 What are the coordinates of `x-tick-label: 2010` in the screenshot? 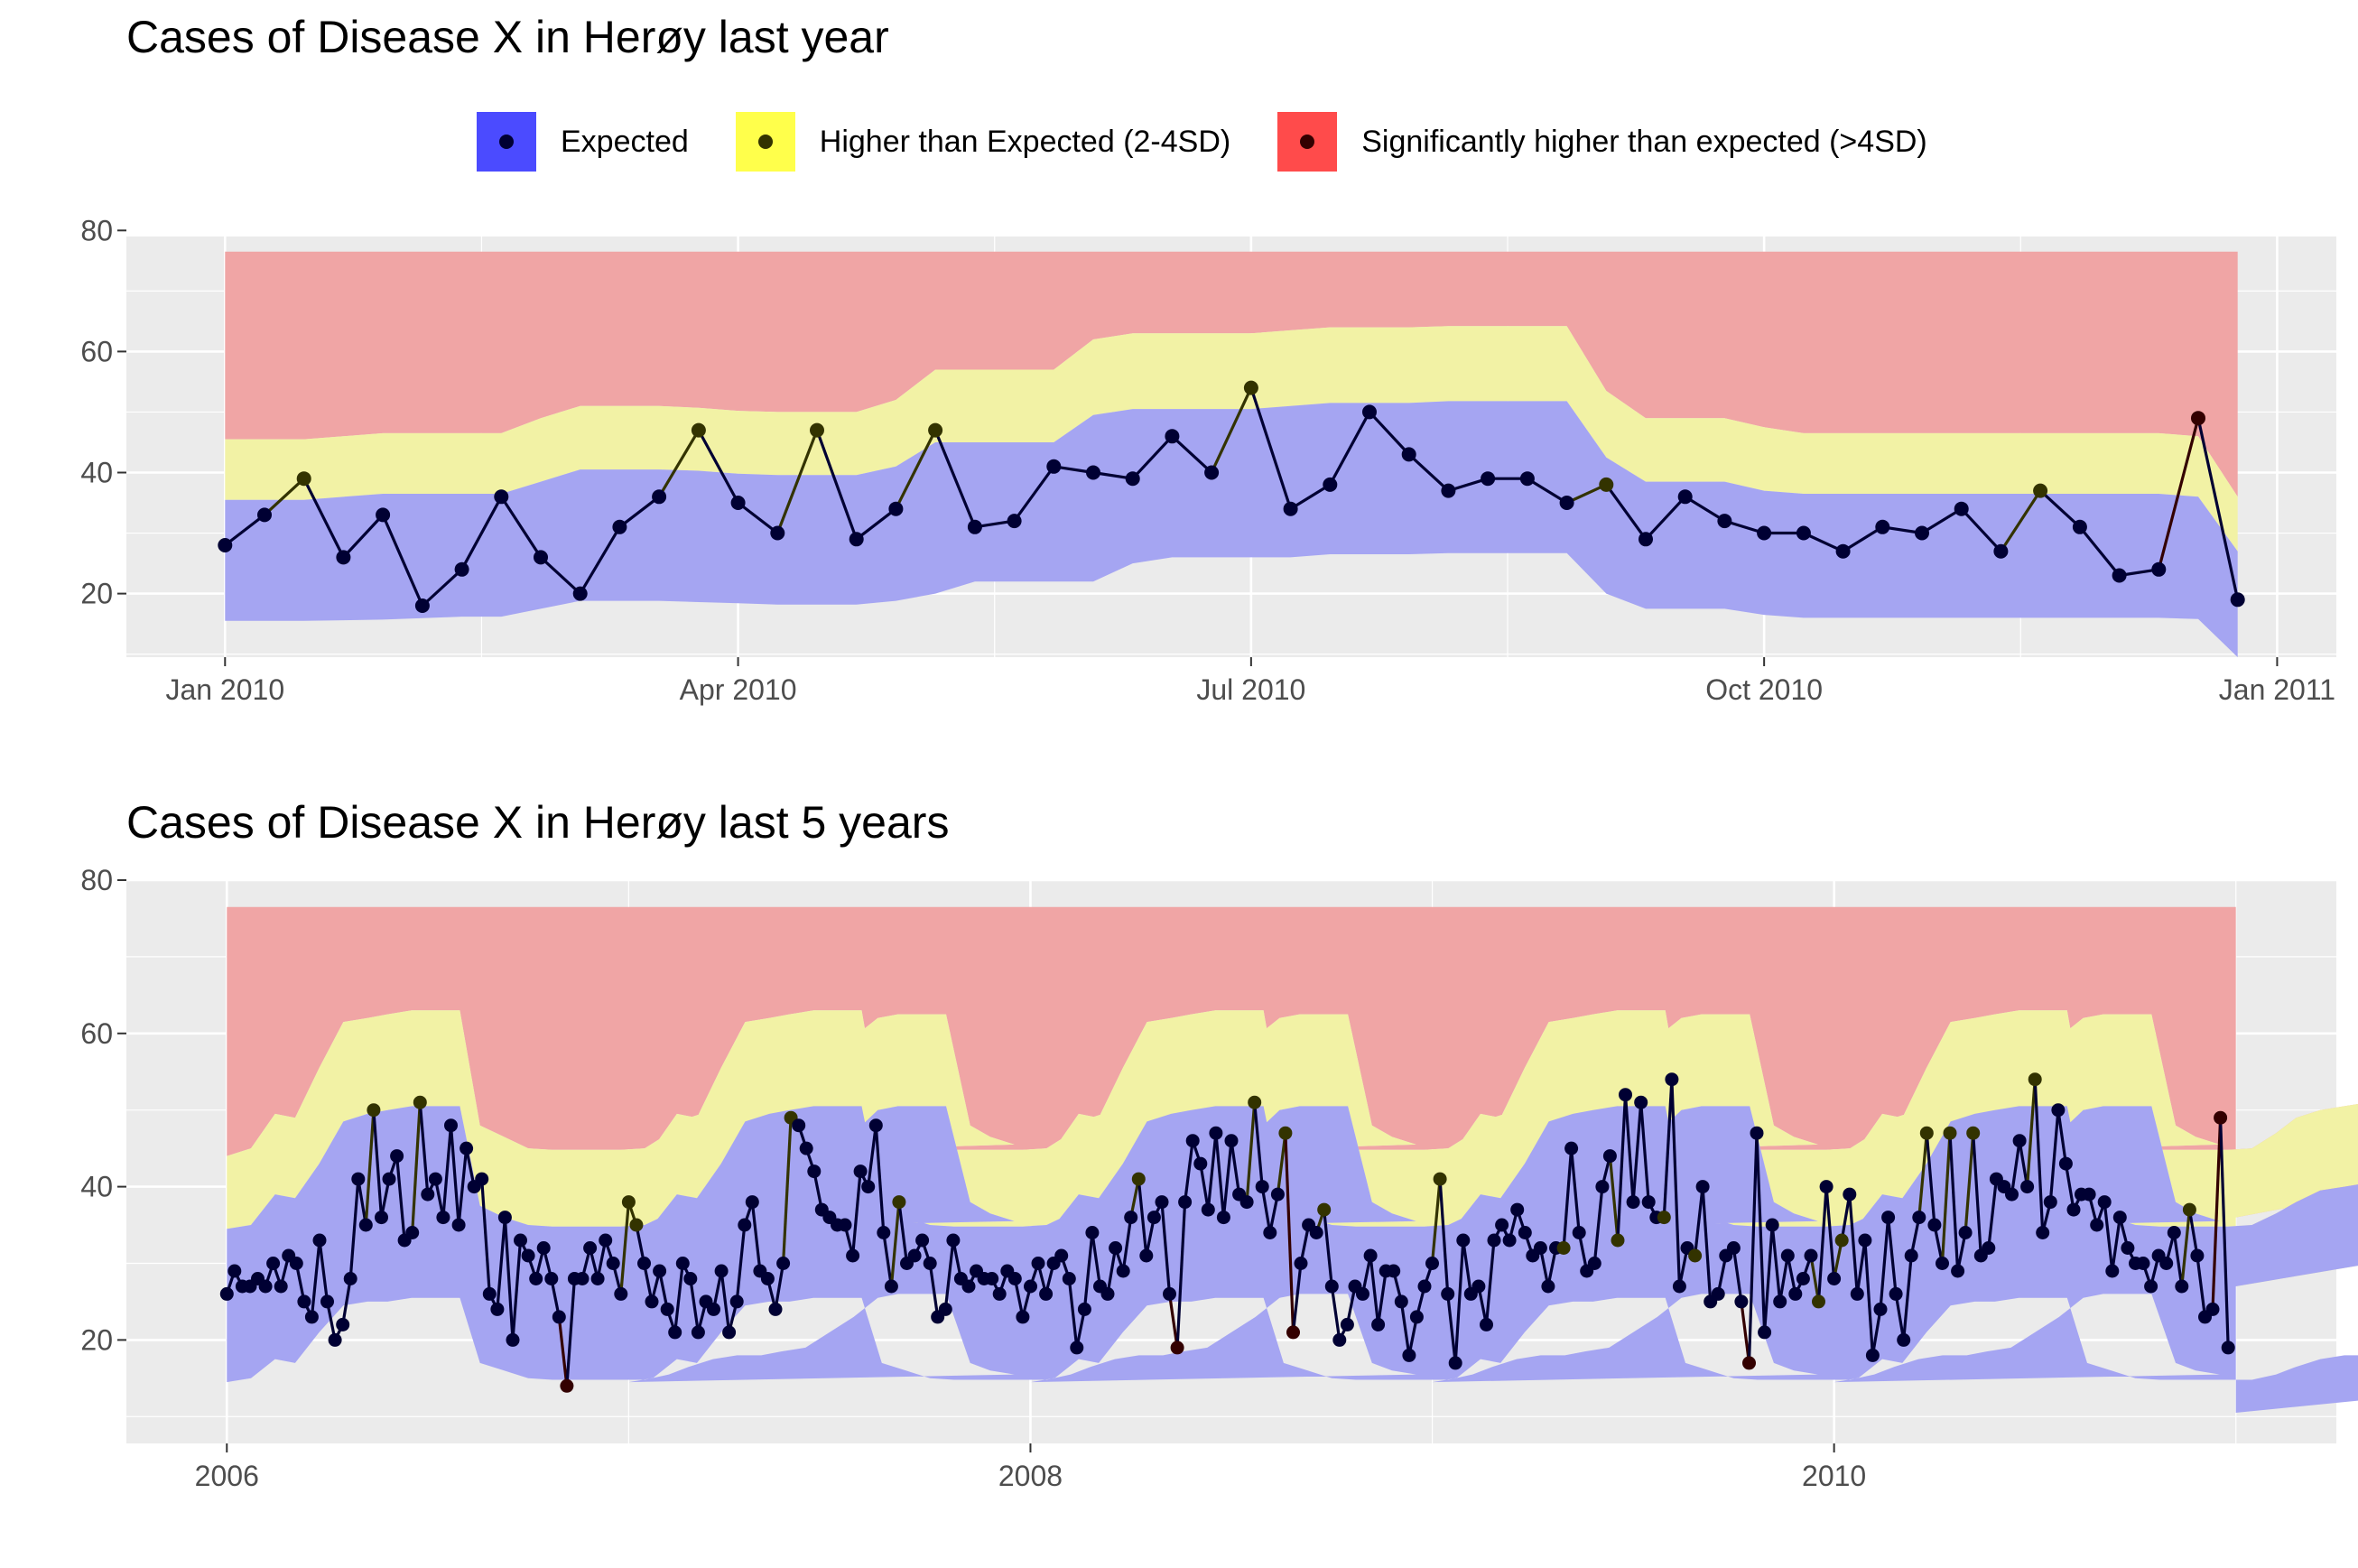 It's located at (1834, 1476).